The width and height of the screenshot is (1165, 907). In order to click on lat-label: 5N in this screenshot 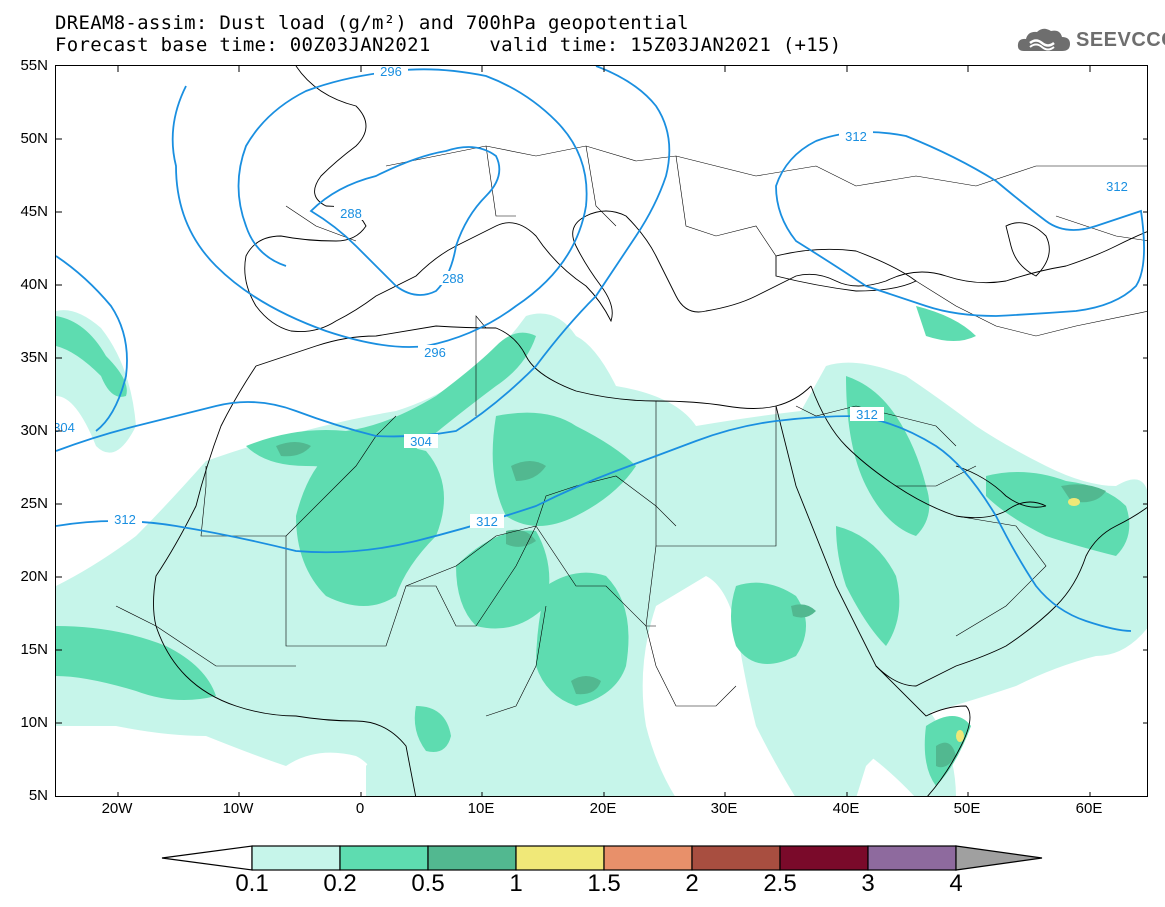, I will do `click(38, 795)`.